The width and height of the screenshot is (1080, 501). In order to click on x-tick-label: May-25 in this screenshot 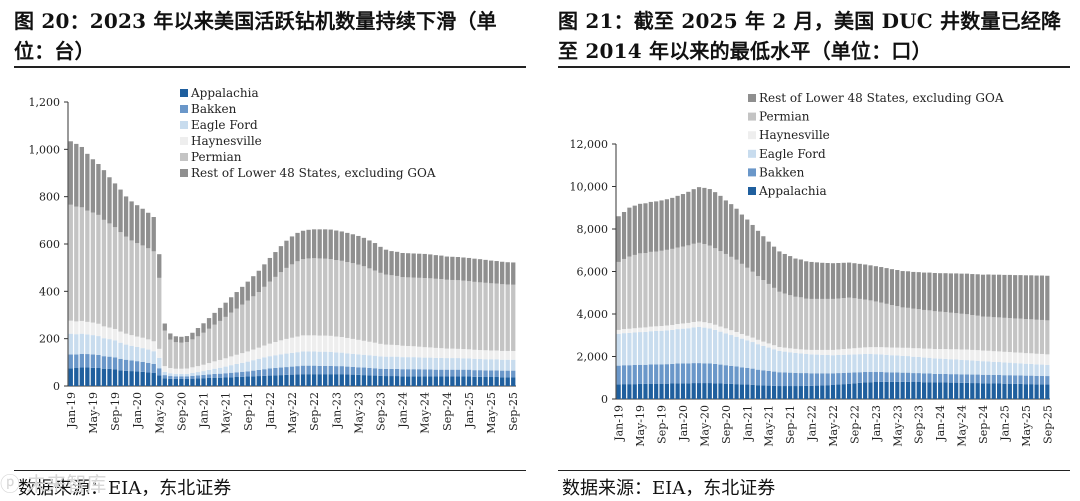, I will do `click(491, 413)`.